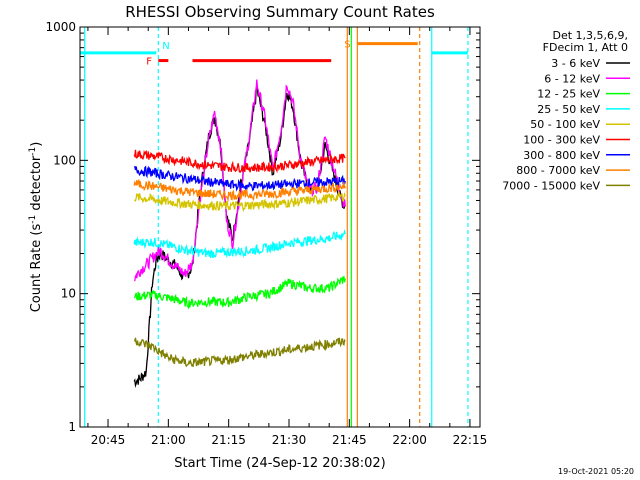 The height and width of the screenshot is (480, 640). I want to click on legend-label-2: 12 - 25 keV, so click(568, 94).